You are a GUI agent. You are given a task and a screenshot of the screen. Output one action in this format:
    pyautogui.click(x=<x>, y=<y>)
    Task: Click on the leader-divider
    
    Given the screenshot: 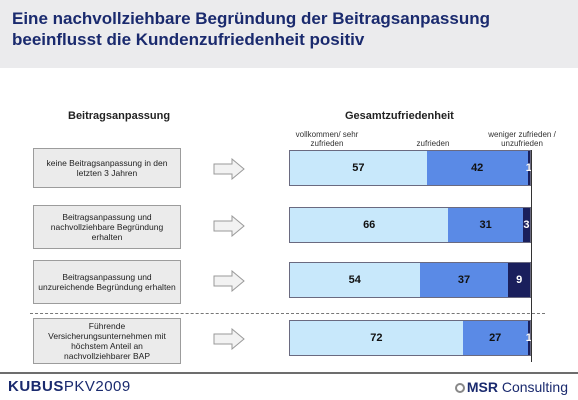 What is the action you would take?
    pyautogui.click(x=287, y=313)
    